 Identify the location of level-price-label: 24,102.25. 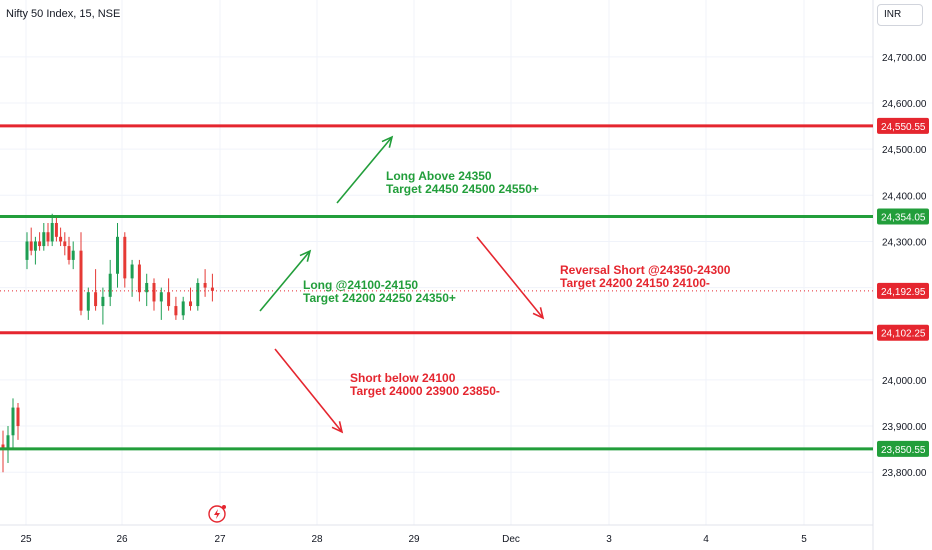
(903, 334).